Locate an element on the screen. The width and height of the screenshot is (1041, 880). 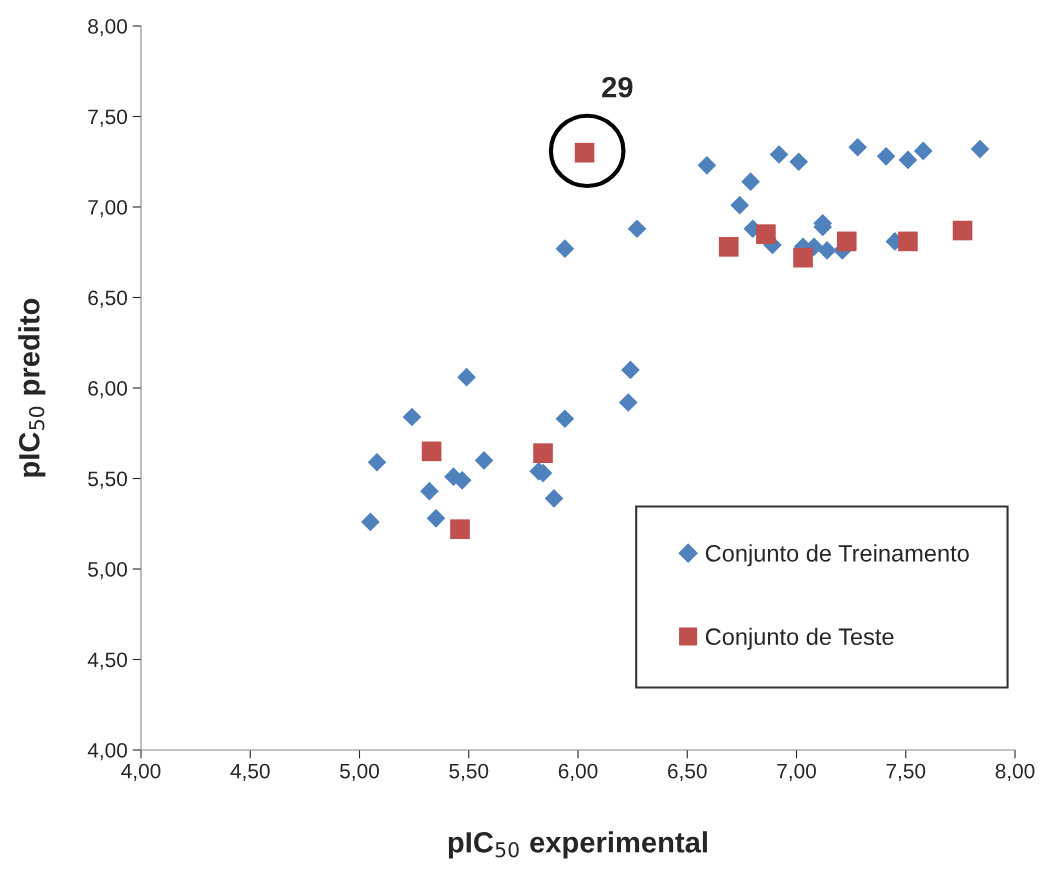
y-tick-label: 7,00 is located at coordinates (107, 209).